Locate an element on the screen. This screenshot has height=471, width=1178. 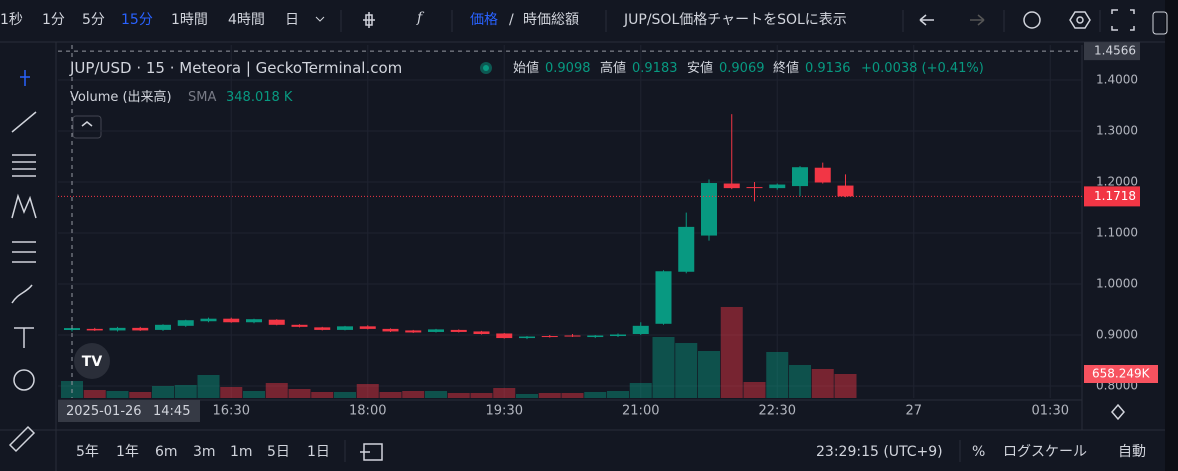
last-price-label: 1.1718 is located at coordinates (1115, 196).